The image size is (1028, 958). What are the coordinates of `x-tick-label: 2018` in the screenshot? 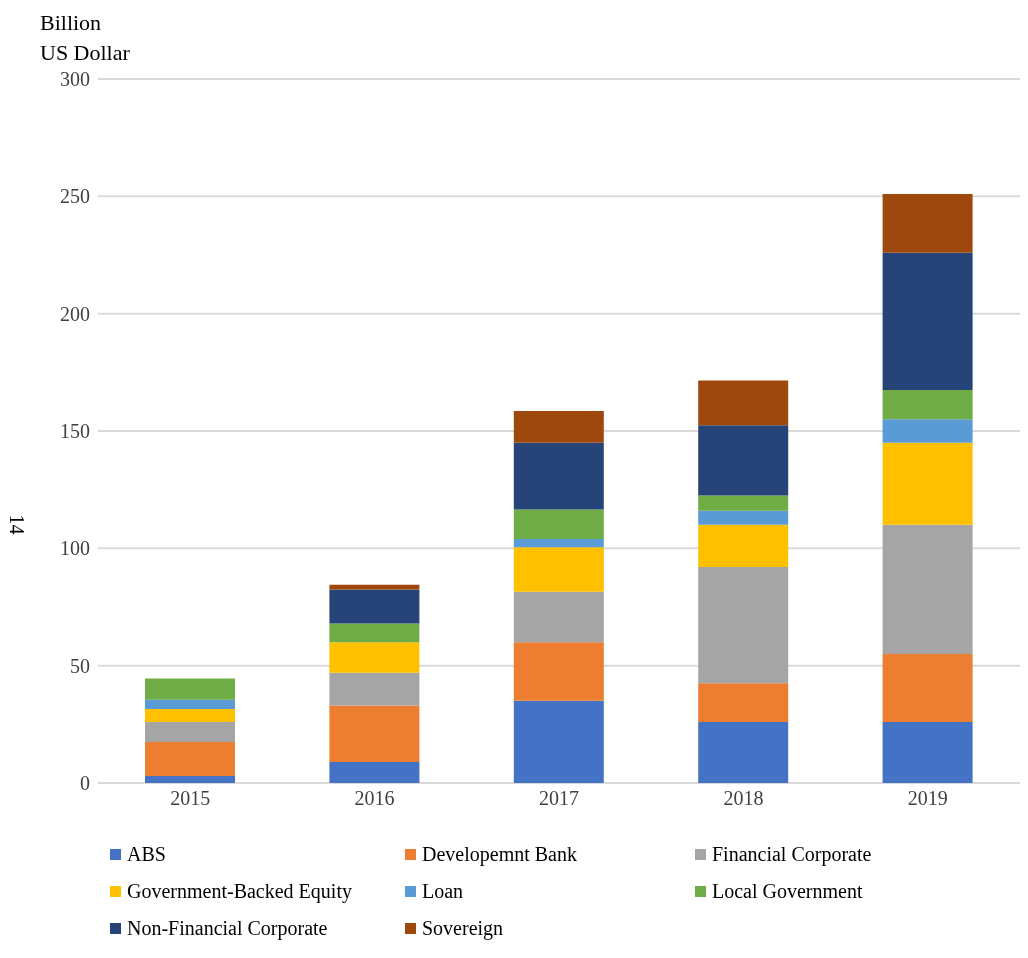 It's located at (743, 798).